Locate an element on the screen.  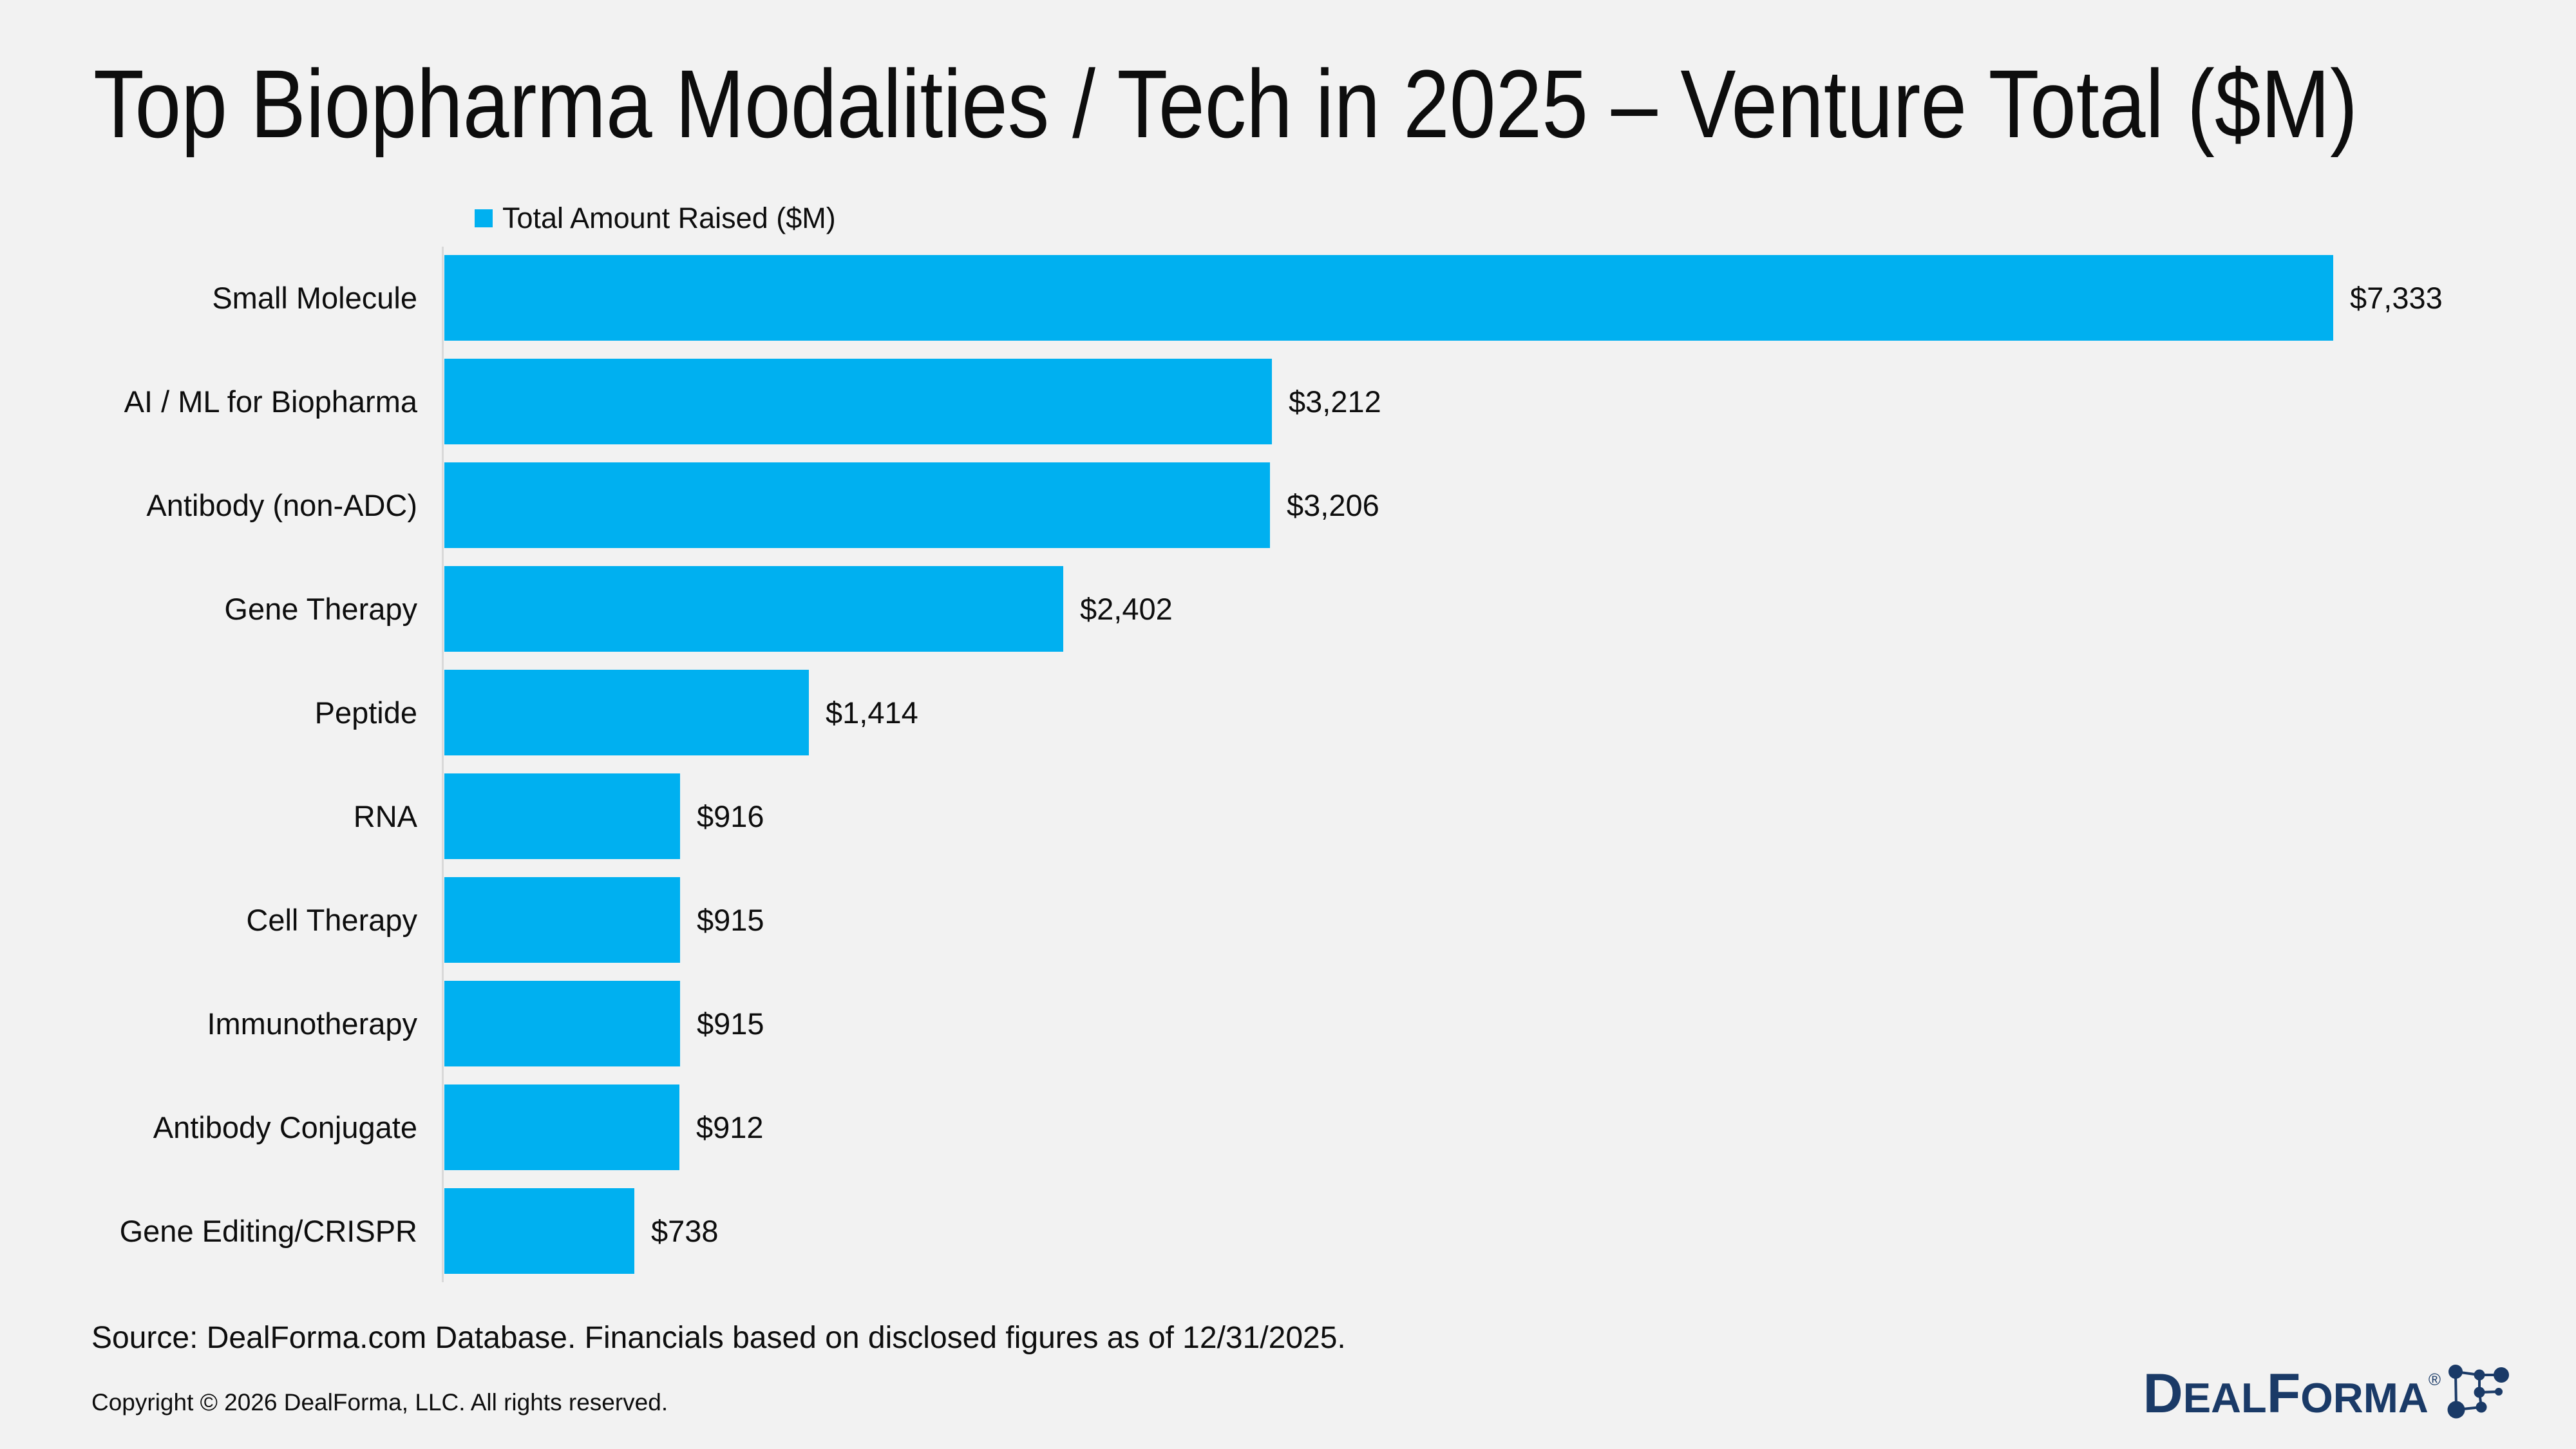
category-label: Antibody Conjugate is located at coordinates (285, 1127).